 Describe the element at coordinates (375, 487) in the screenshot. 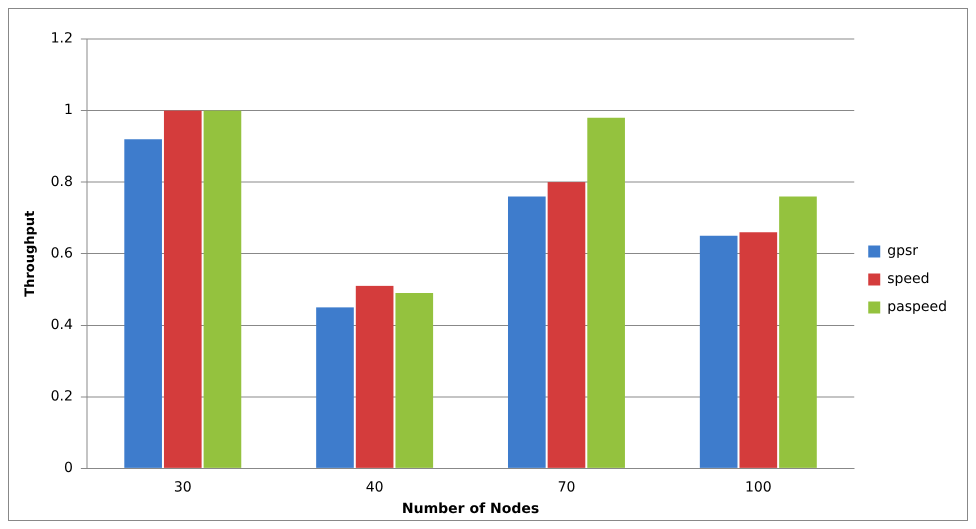

I see `x-tick-label: 40` at that location.